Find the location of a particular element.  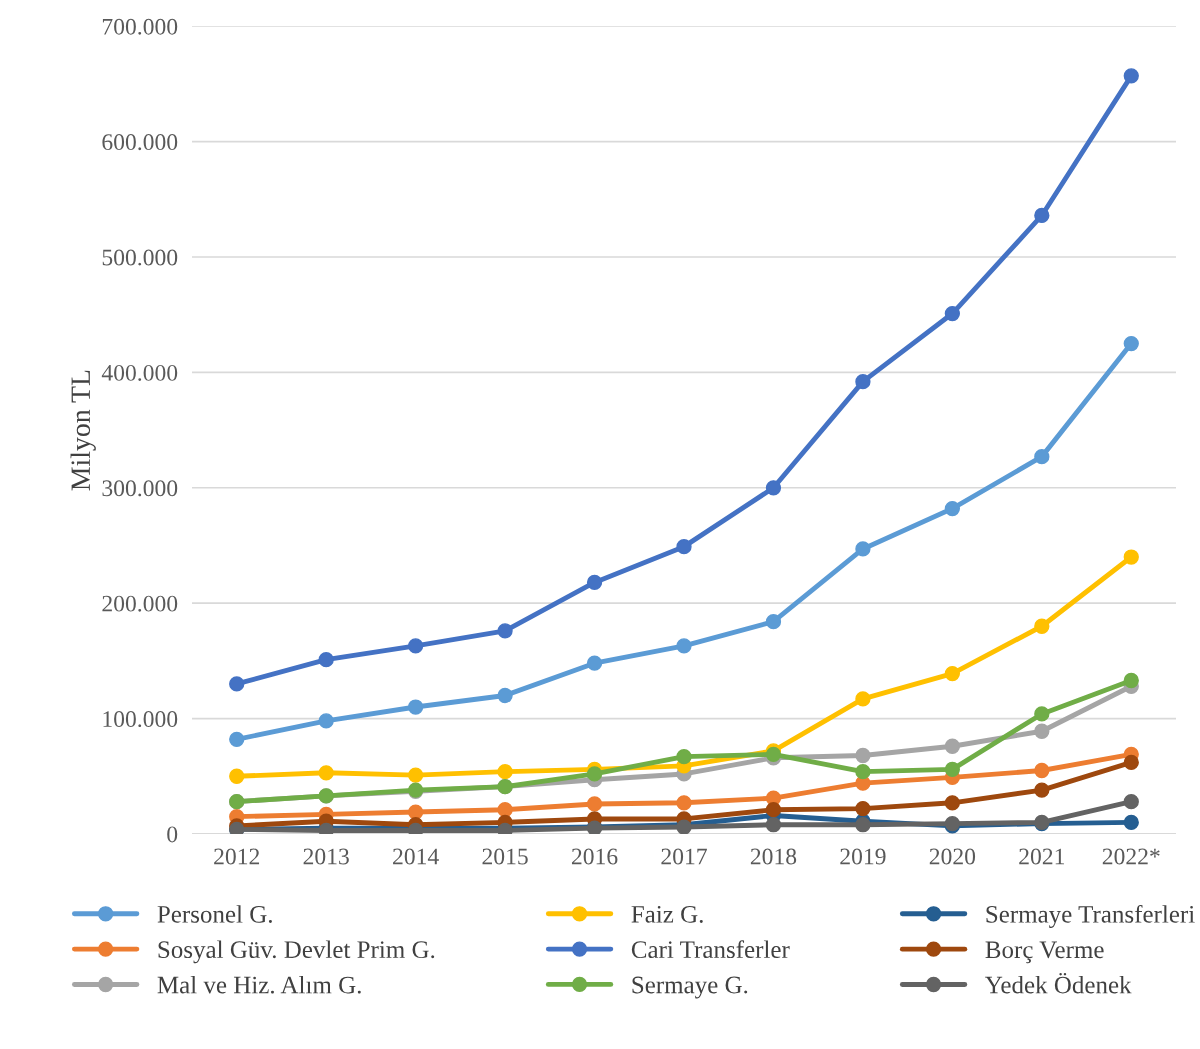

y-tick-label: 100.000 is located at coordinates (140, 719).